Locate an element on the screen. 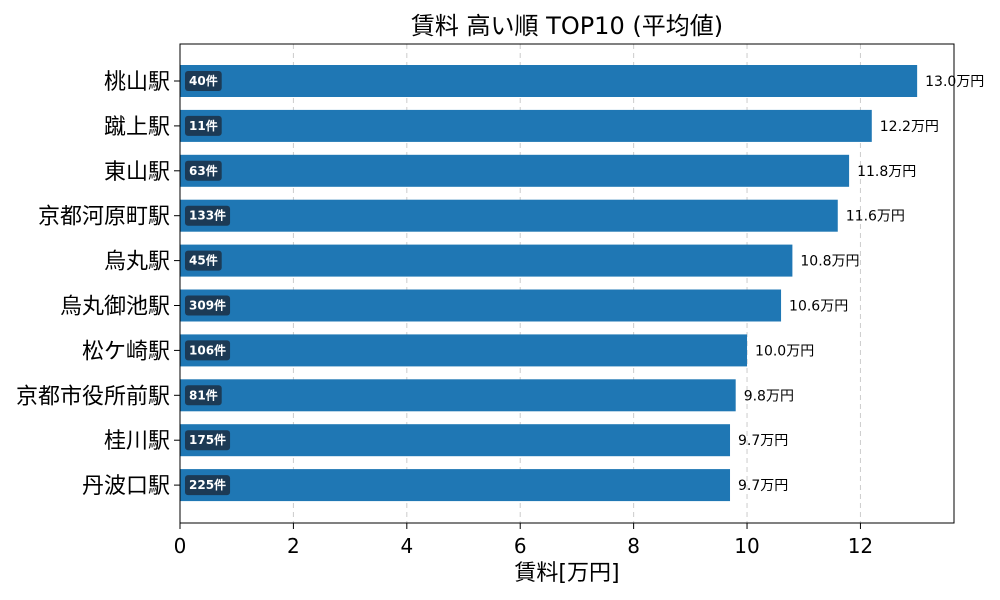  category-label: 桃山駅 is located at coordinates (137, 82).